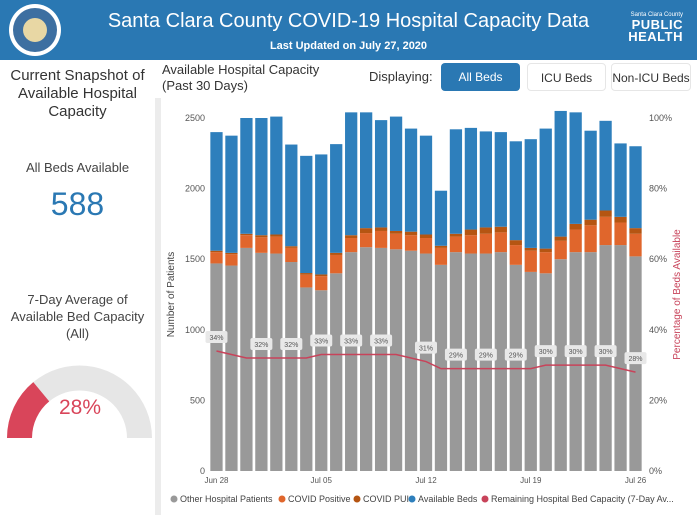 This screenshot has height=515, width=697. Describe the element at coordinates (195, 330) in the screenshot. I see `y-tick-label: 1000` at that location.